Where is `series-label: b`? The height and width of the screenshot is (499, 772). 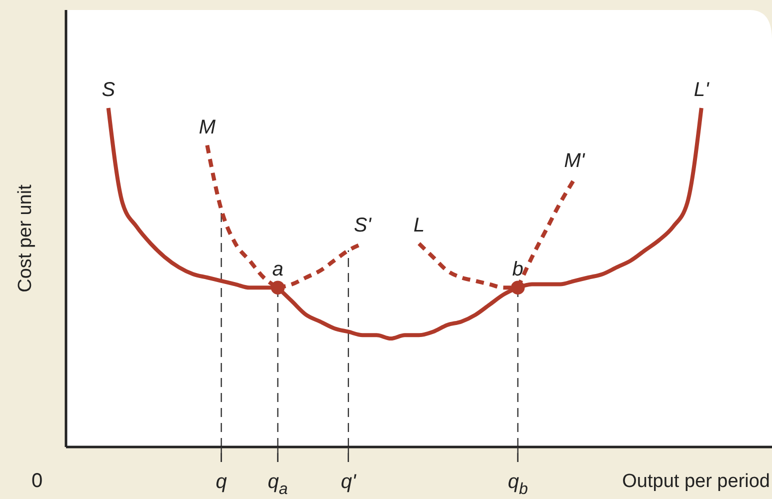
series-label: b is located at coordinates (518, 269).